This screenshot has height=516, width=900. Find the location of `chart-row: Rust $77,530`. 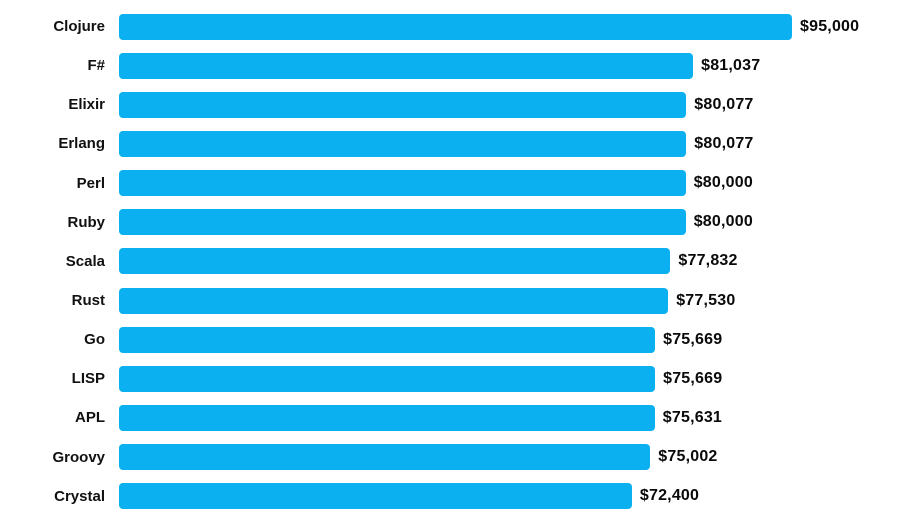

chart-row: Rust $77,530 is located at coordinates (450, 300).